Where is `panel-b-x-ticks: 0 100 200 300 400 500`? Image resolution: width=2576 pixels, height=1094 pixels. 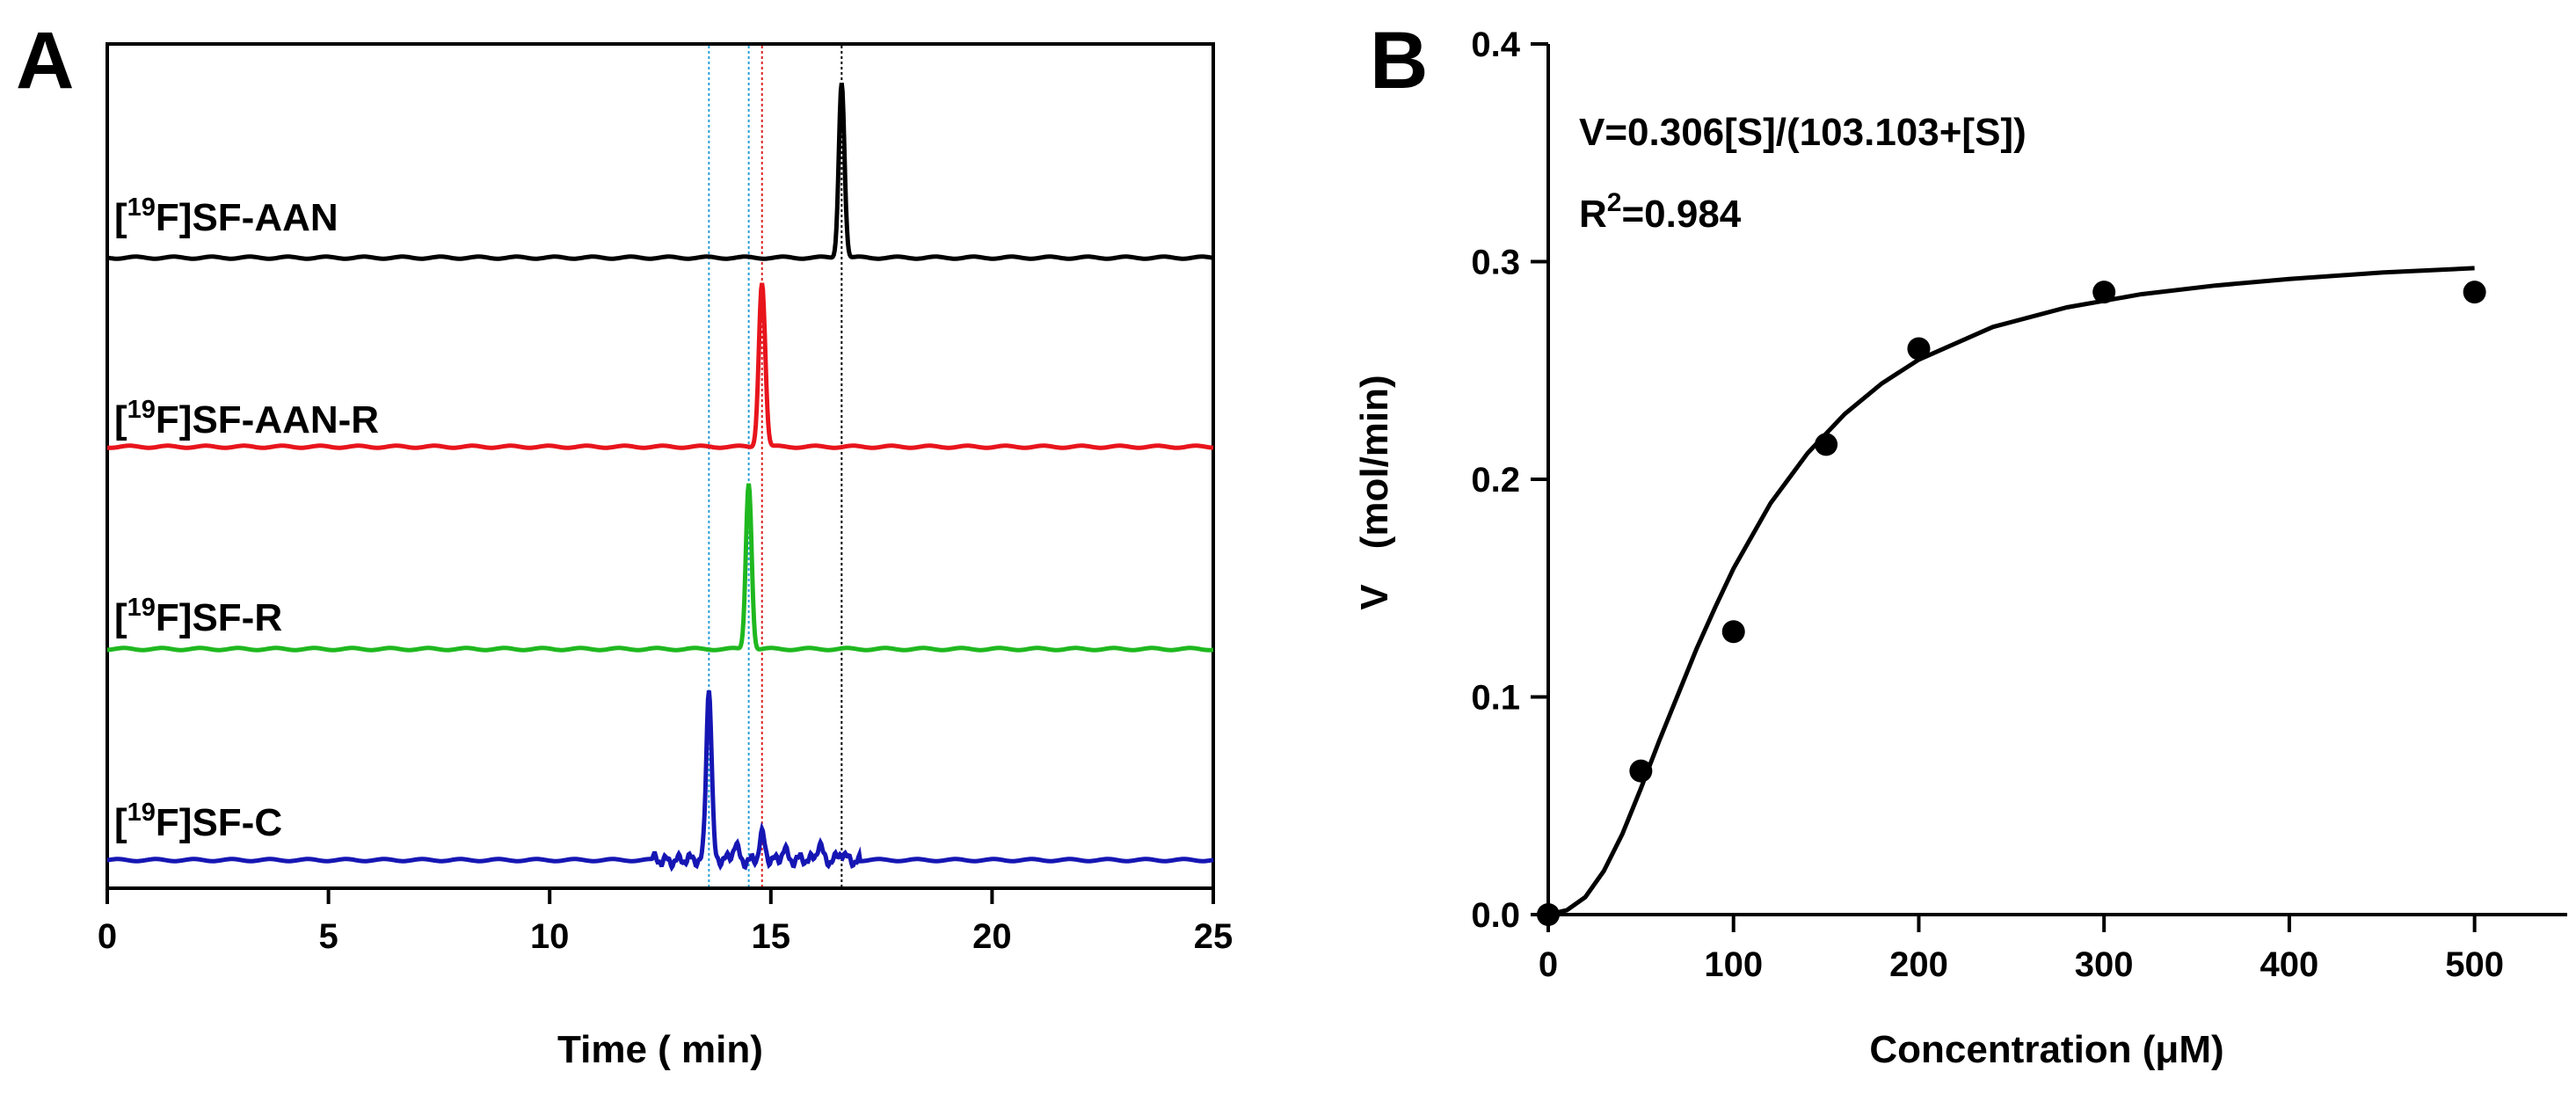 panel-b-x-ticks: 0 100 200 300 400 500 is located at coordinates (2021, 949).